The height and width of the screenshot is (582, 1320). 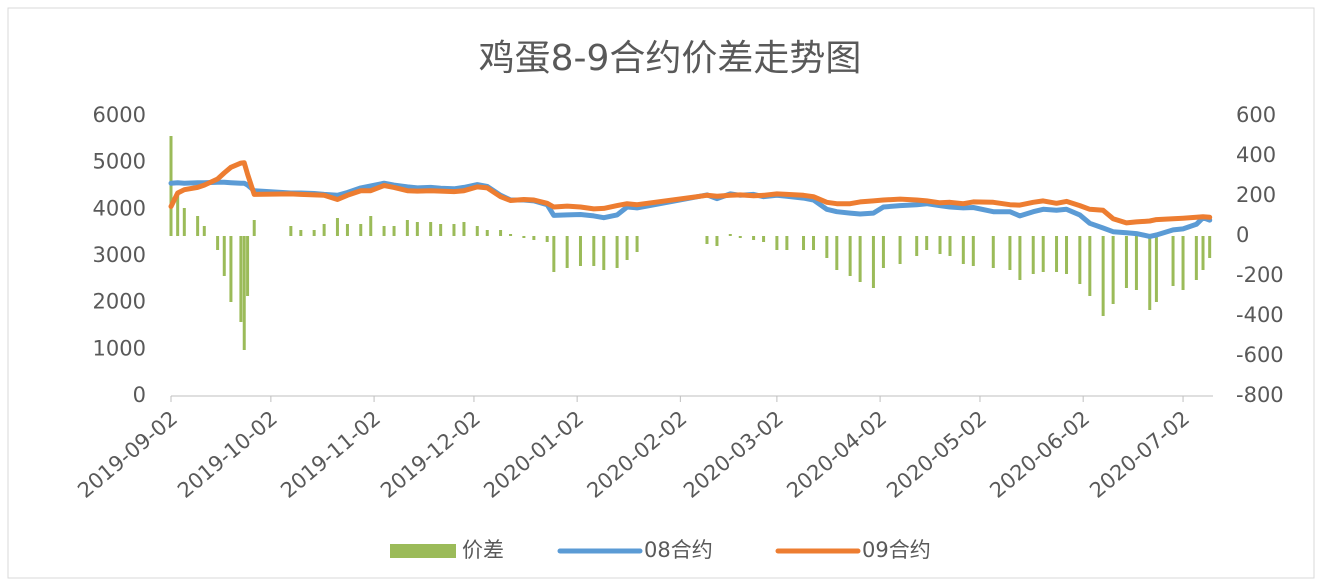 What do you see at coordinates (896, 550) in the screenshot?
I see `legend-label: 09合约` at bounding box center [896, 550].